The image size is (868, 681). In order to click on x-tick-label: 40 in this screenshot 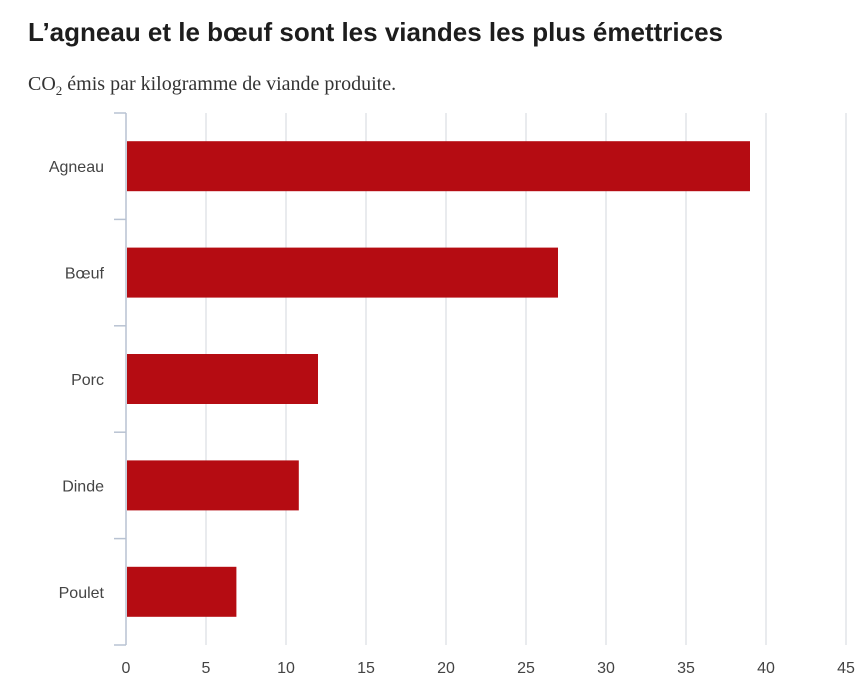, I will do `click(766, 668)`.